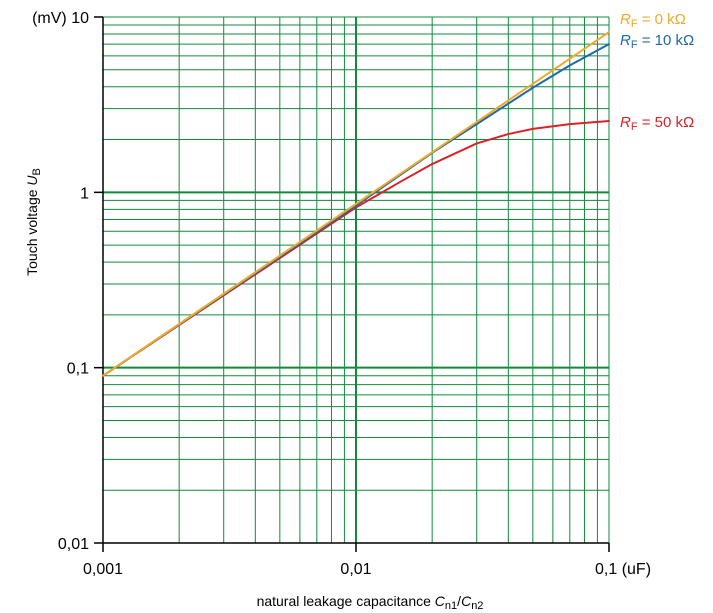  Describe the element at coordinates (662, 19) in the screenshot. I see `series-label-value: = 0 kΩ` at that location.